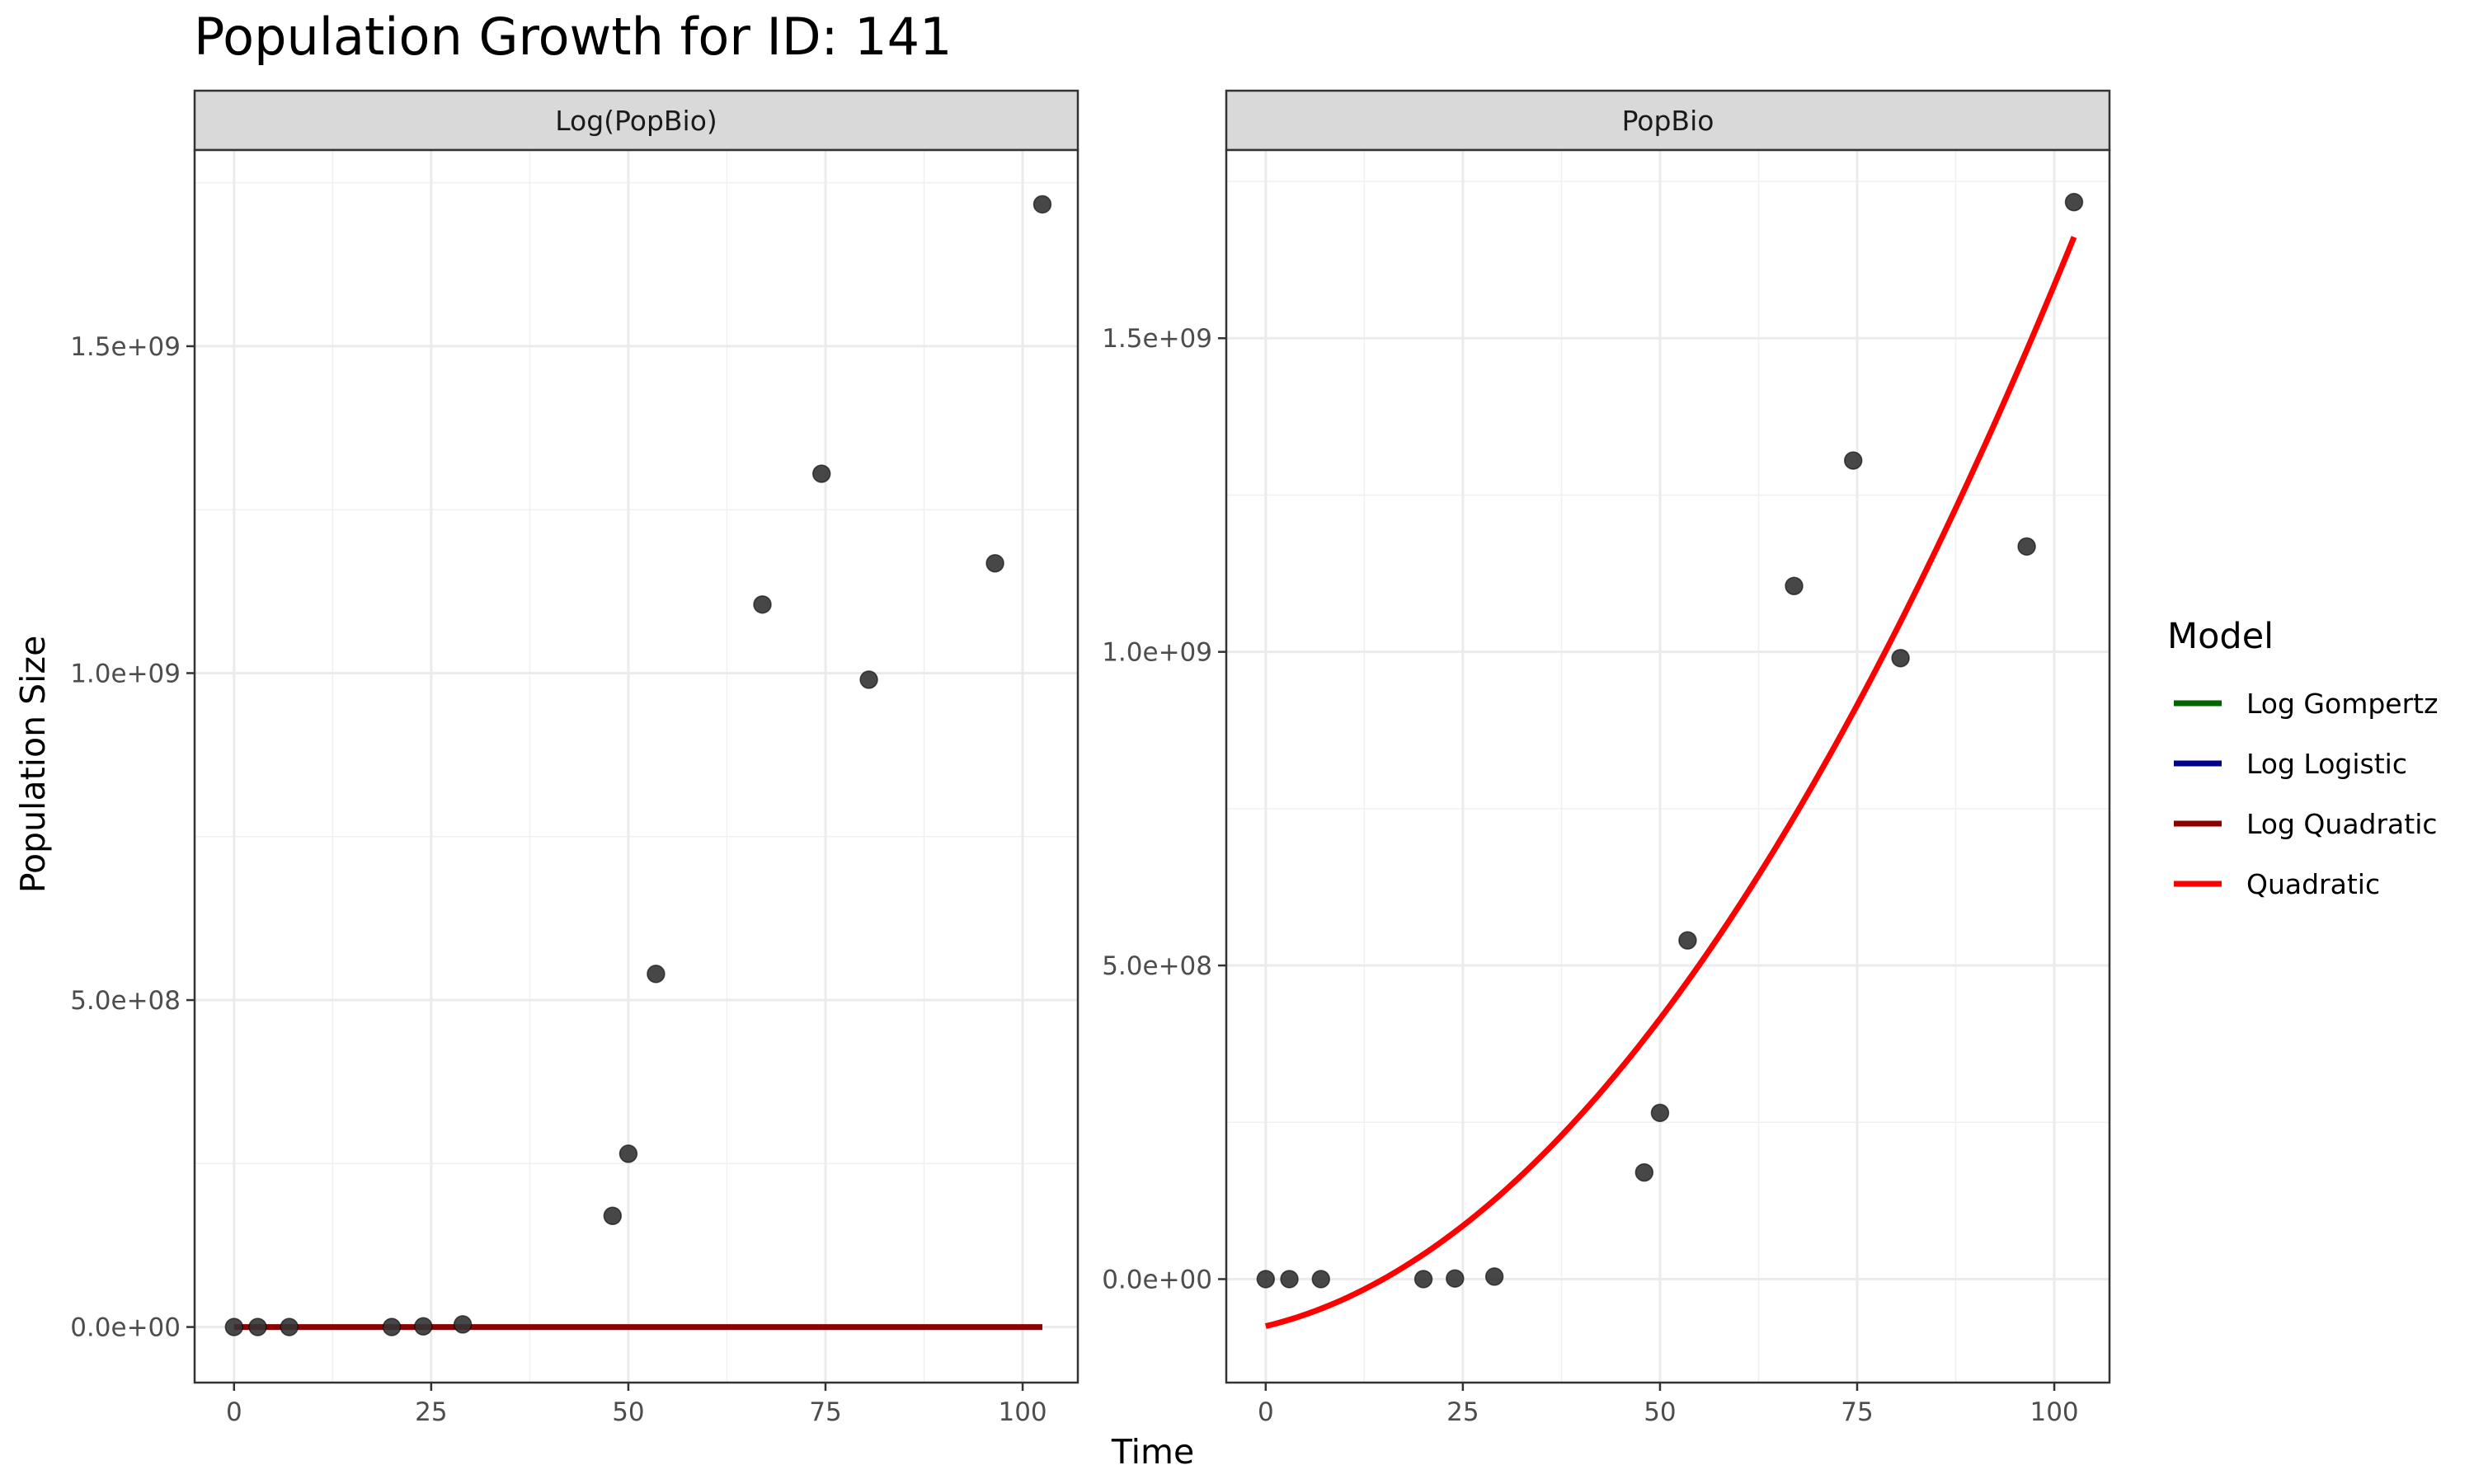 The image size is (2474, 1484). I want to click on facet-strip-label: Log(PopBio), so click(636, 121).